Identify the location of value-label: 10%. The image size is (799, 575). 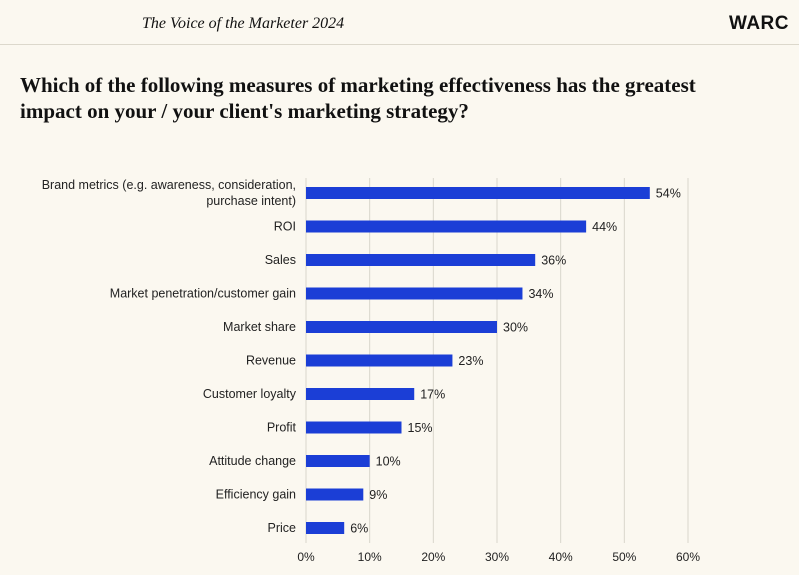
(388, 462).